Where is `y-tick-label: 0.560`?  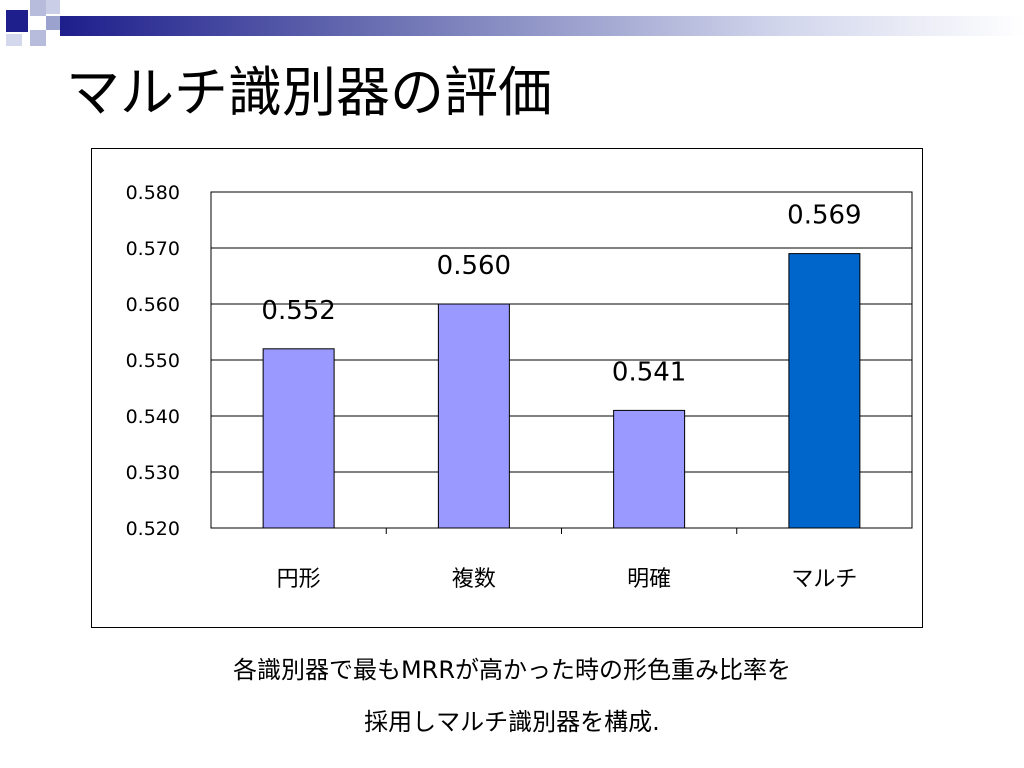 y-tick-label: 0.560 is located at coordinates (153, 305).